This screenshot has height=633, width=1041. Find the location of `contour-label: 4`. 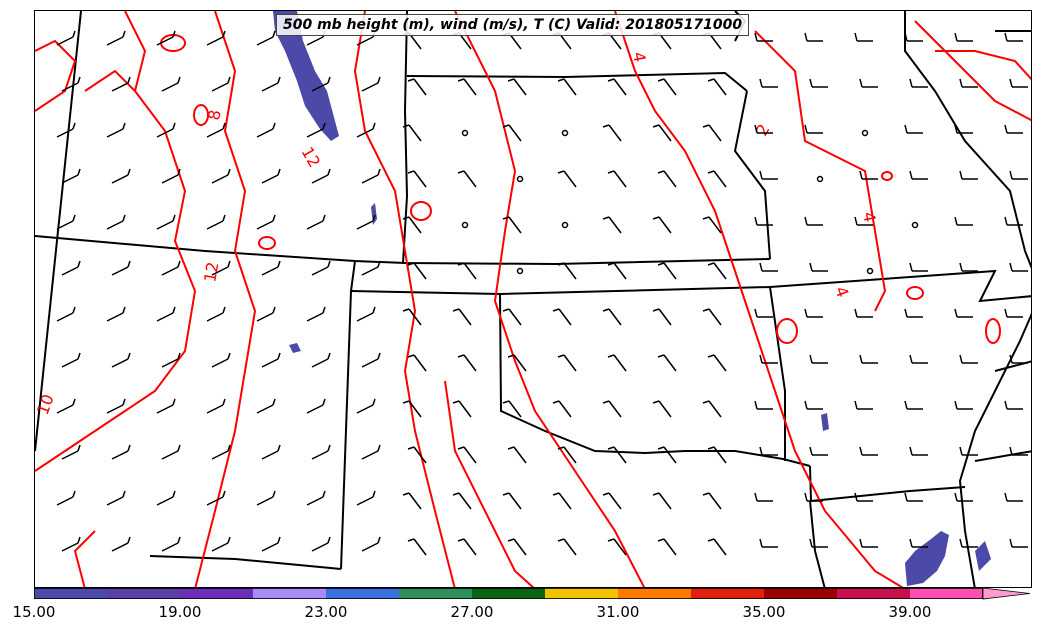

contour-label: 4 is located at coordinates (869, 216).